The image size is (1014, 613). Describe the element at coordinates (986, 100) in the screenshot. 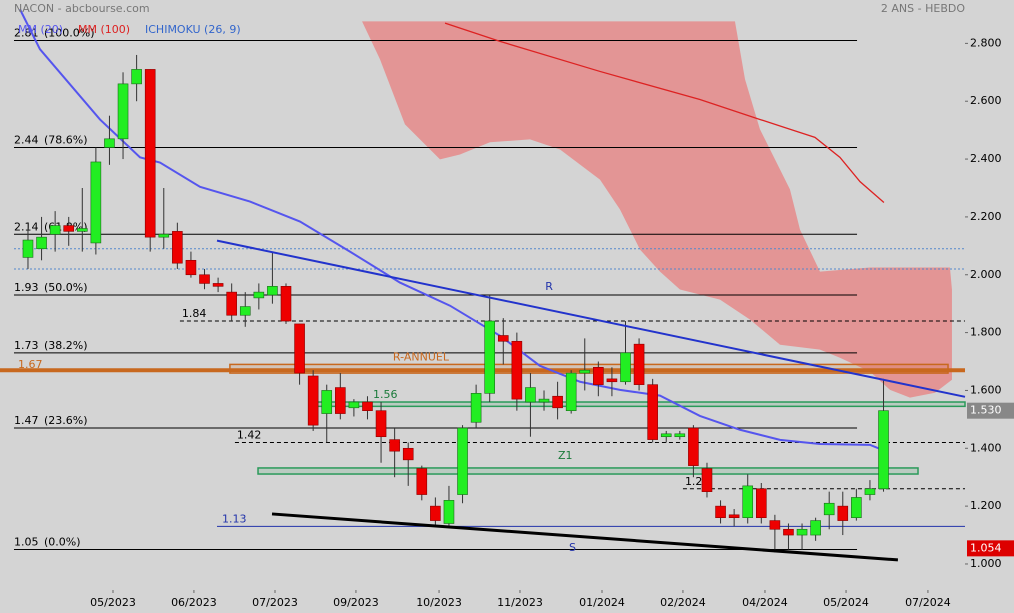

I see `y-tick-label: 2.600` at that location.